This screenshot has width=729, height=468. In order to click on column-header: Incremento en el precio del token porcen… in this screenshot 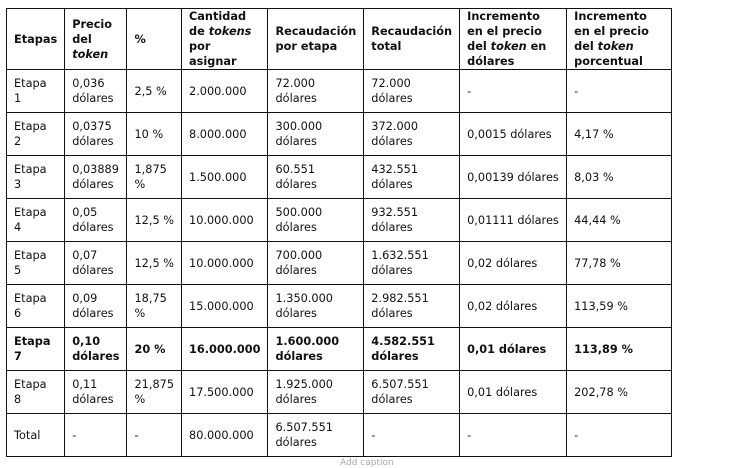, I will do `click(619, 39)`.